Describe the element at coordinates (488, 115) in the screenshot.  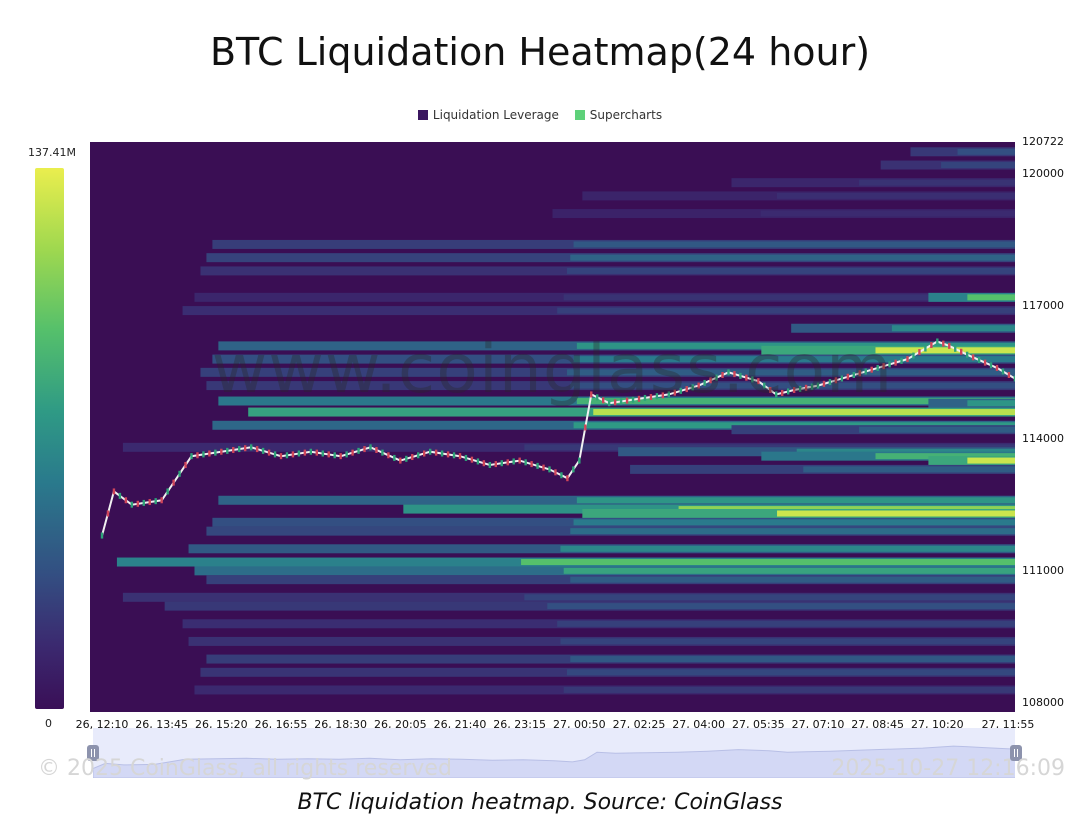
I see `legend-item-liquidation-leverage: Liquidation Leverage` at that location.